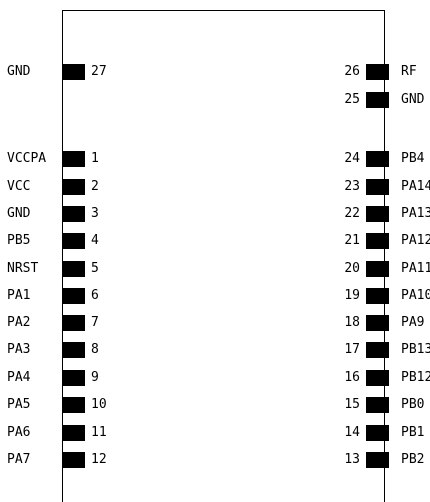  I want to click on pin-number-right-25: 25, so click(352, 99).